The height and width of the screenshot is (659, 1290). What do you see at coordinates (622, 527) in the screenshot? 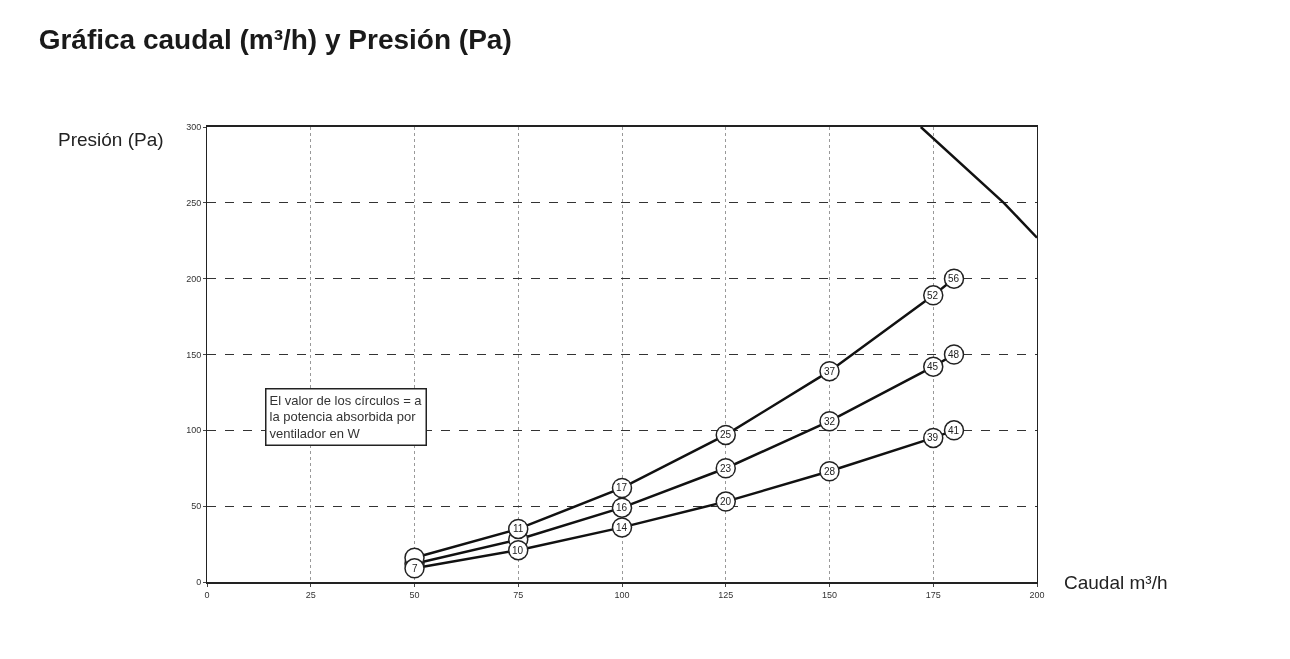
I see `annotation: 14` at bounding box center [622, 527].